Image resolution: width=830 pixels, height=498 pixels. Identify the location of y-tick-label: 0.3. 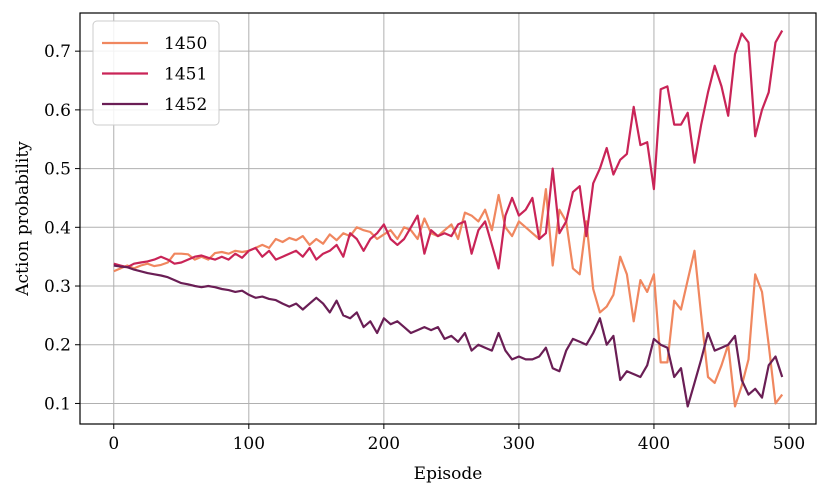
(57, 287).